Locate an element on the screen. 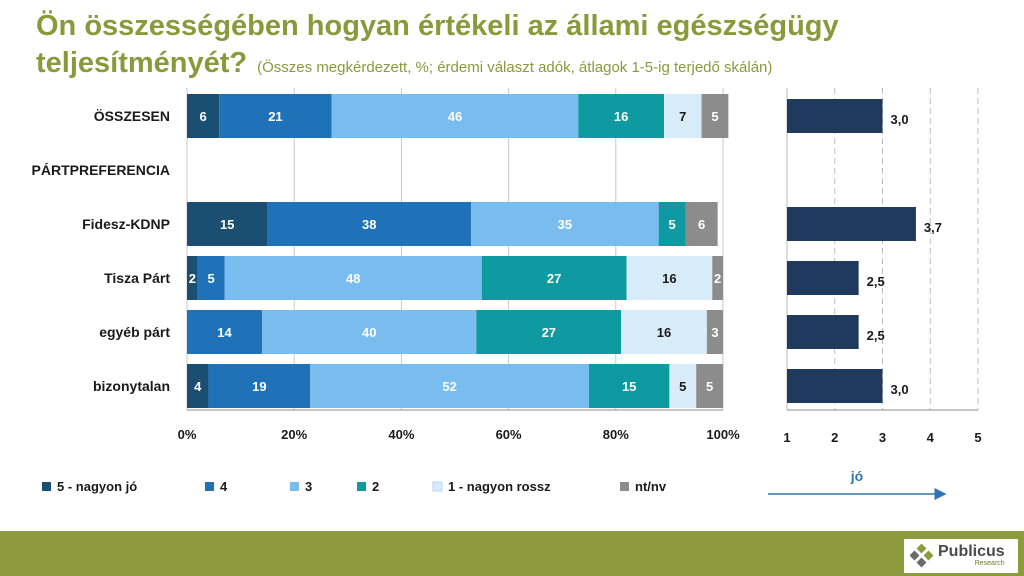  arrow-label: jó is located at coordinates (856, 476).